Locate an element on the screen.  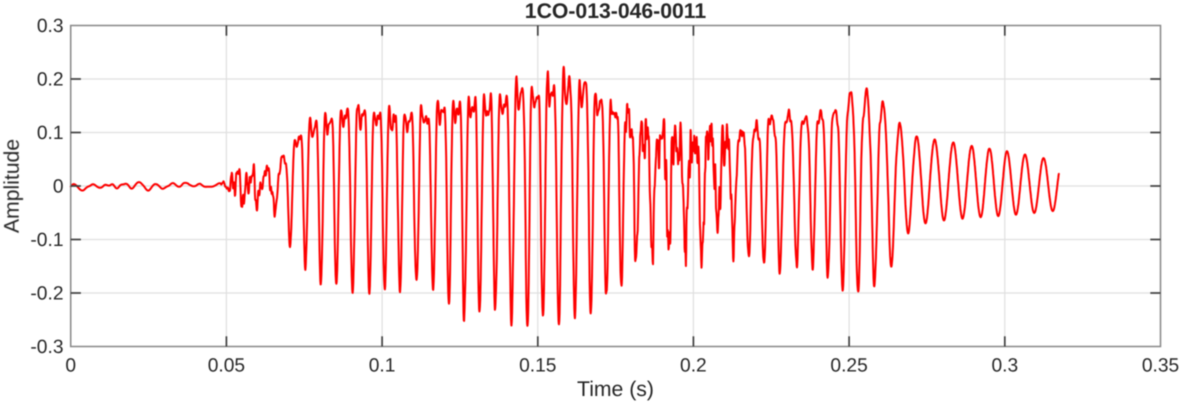
svg-text: 1CO-013-046-0011 is located at coordinates (616, 11).